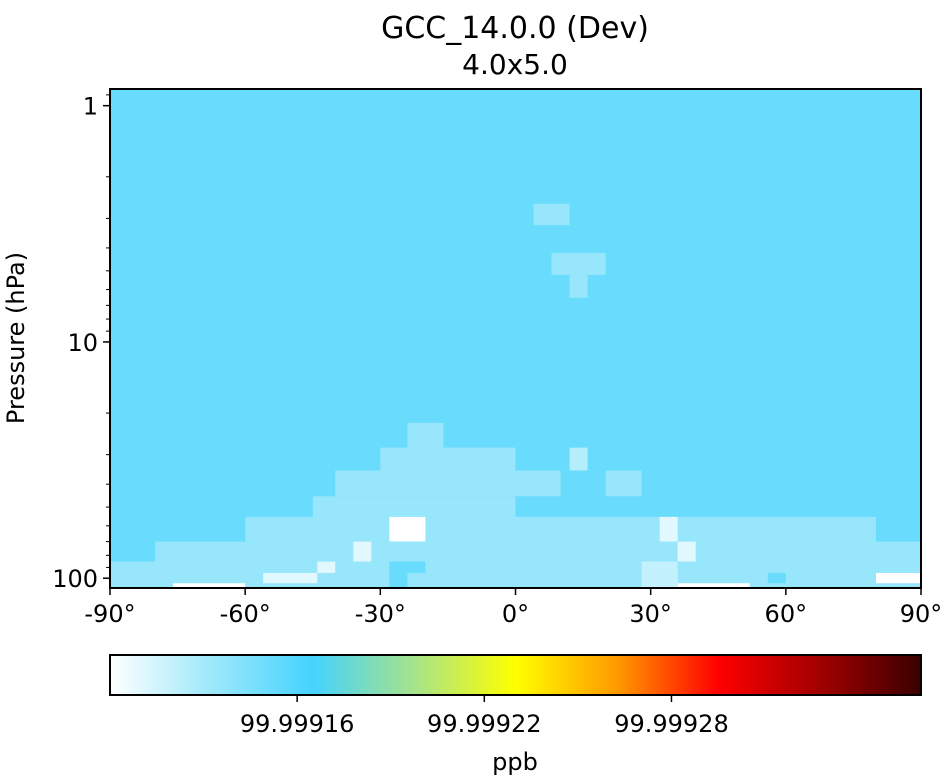  I want to click on y-axis-label: Pressure (hPa), so click(16, 338).